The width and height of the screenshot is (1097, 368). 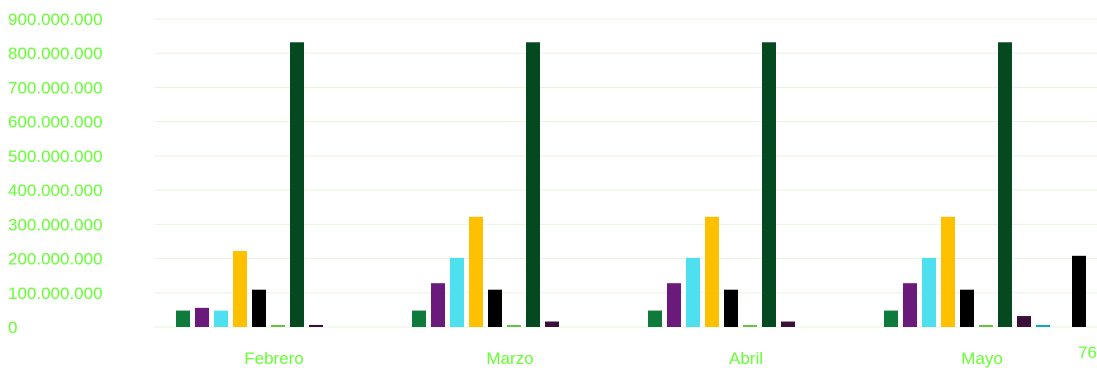 I want to click on category-label: Marzo, so click(x=509, y=358).